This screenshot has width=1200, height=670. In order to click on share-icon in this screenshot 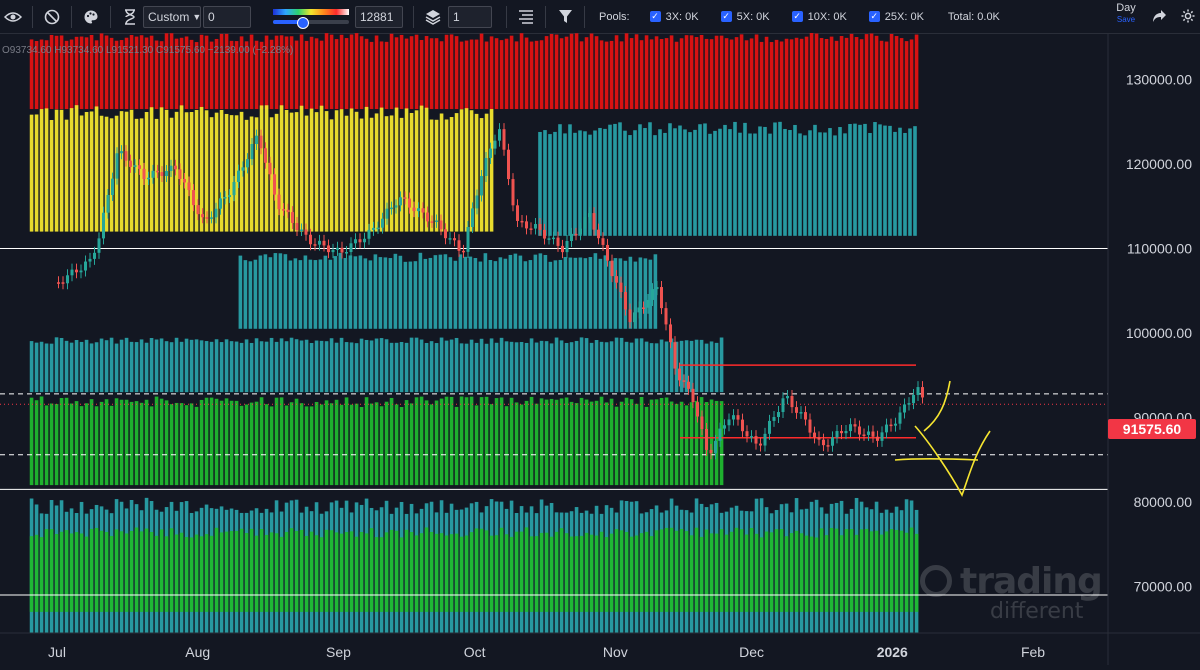, I will do `click(1160, 18)`.